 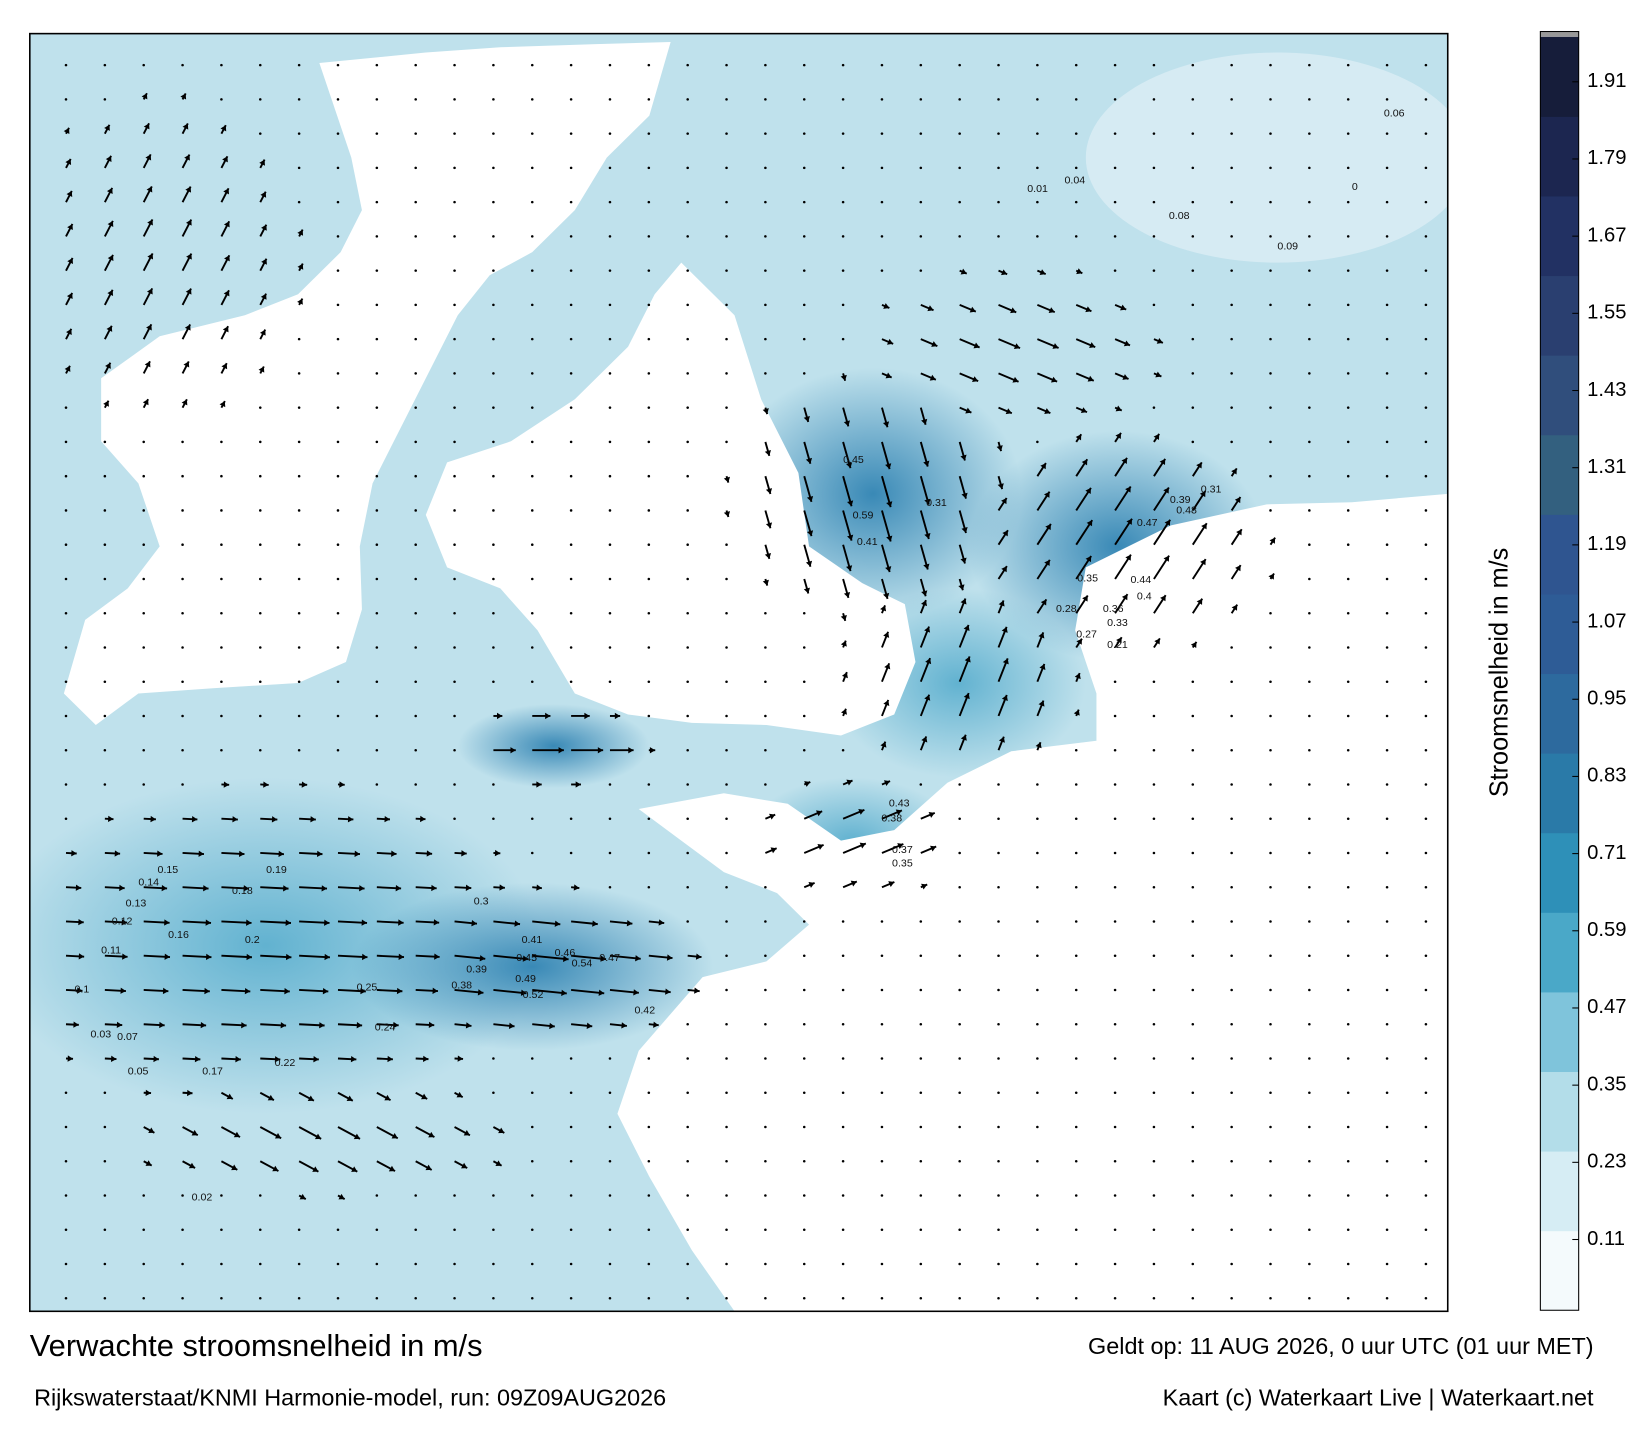 I want to click on colorbar-tick-label: 0.71, so click(x=1606, y=853).